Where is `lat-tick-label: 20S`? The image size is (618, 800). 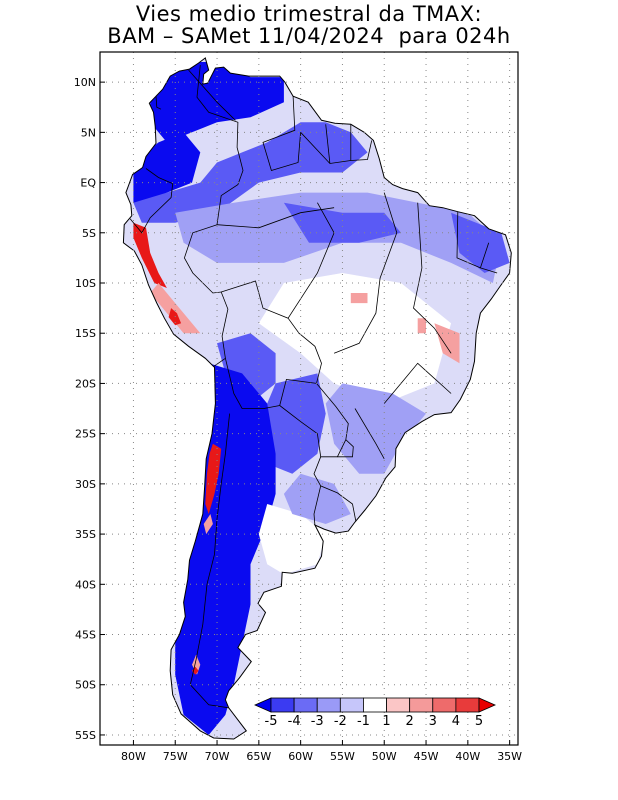
lat-tick-label: 20S is located at coordinates (85, 383).